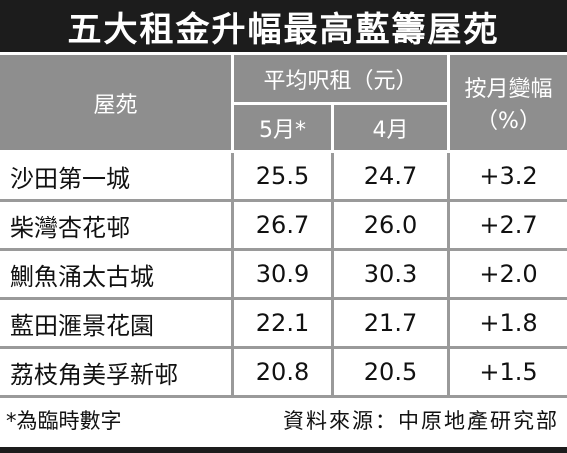 The width and height of the screenshot is (567, 453). What do you see at coordinates (117, 373) in the screenshot?
I see `estate-name: 荔枝角美孚新邨` at bounding box center [117, 373].